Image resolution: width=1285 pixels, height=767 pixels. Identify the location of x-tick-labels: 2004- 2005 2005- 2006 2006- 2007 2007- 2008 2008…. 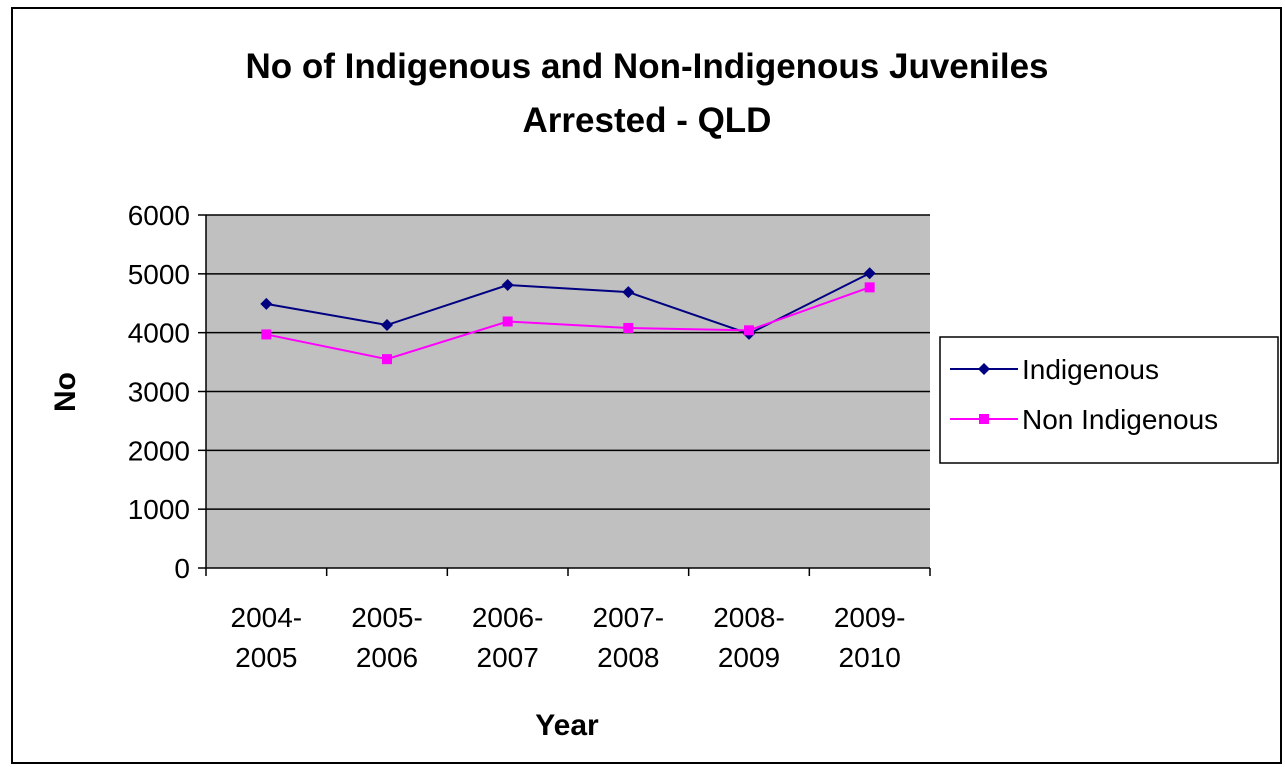
(568, 637).